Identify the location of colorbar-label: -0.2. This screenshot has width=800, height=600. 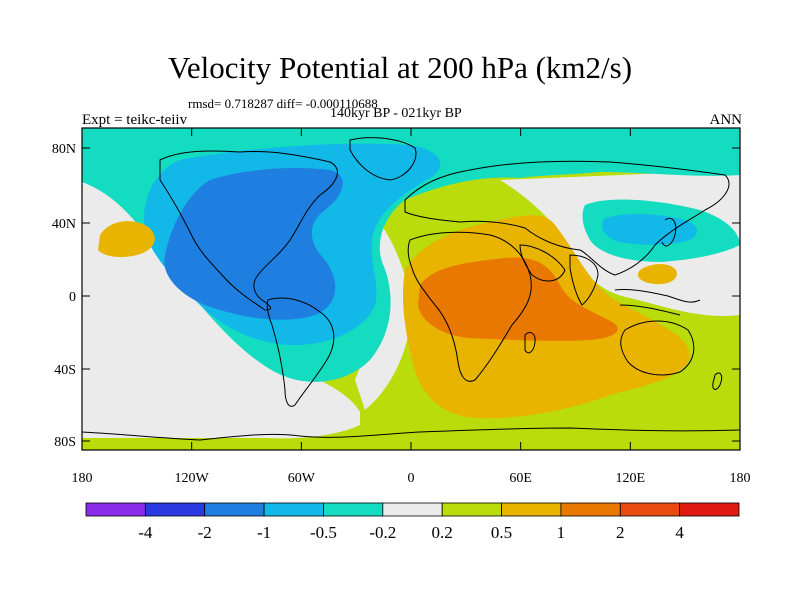
(382, 532).